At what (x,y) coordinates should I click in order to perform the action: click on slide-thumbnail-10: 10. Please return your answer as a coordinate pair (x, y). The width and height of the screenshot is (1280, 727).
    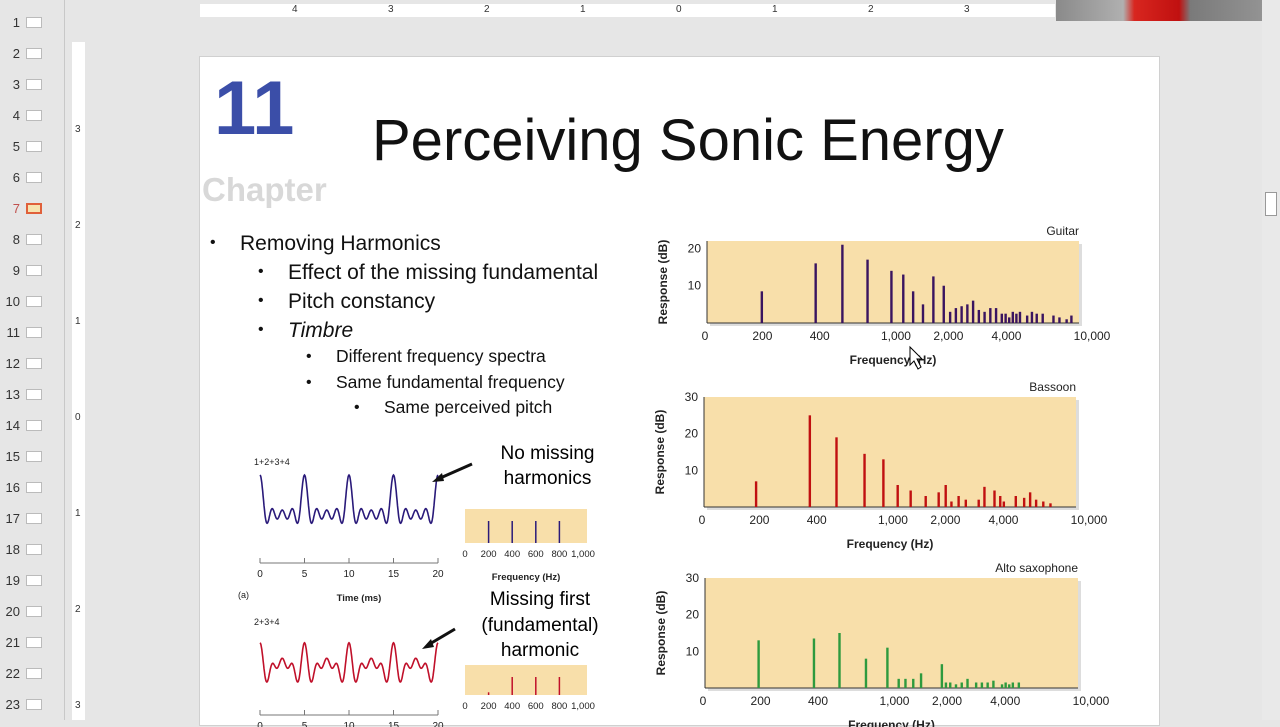
    Looking at the image, I should click on (32, 302).